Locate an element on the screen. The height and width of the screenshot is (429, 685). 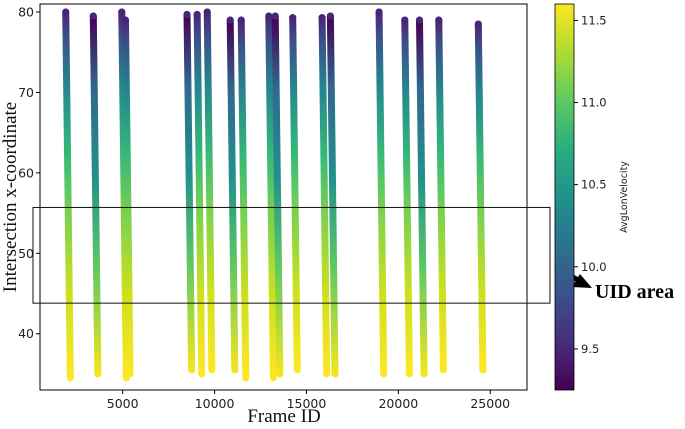
colorbar-gradient is located at coordinates (564, 197).